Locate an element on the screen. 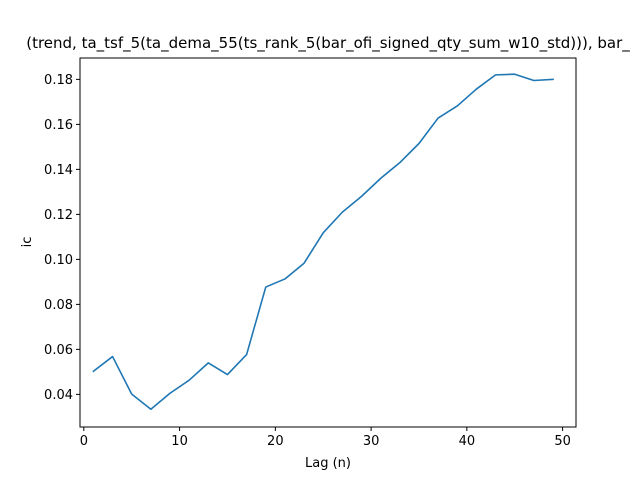 This screenshot has width=640, height=480. y-tick-label: 0.04 is located at coordinates (58, 395).